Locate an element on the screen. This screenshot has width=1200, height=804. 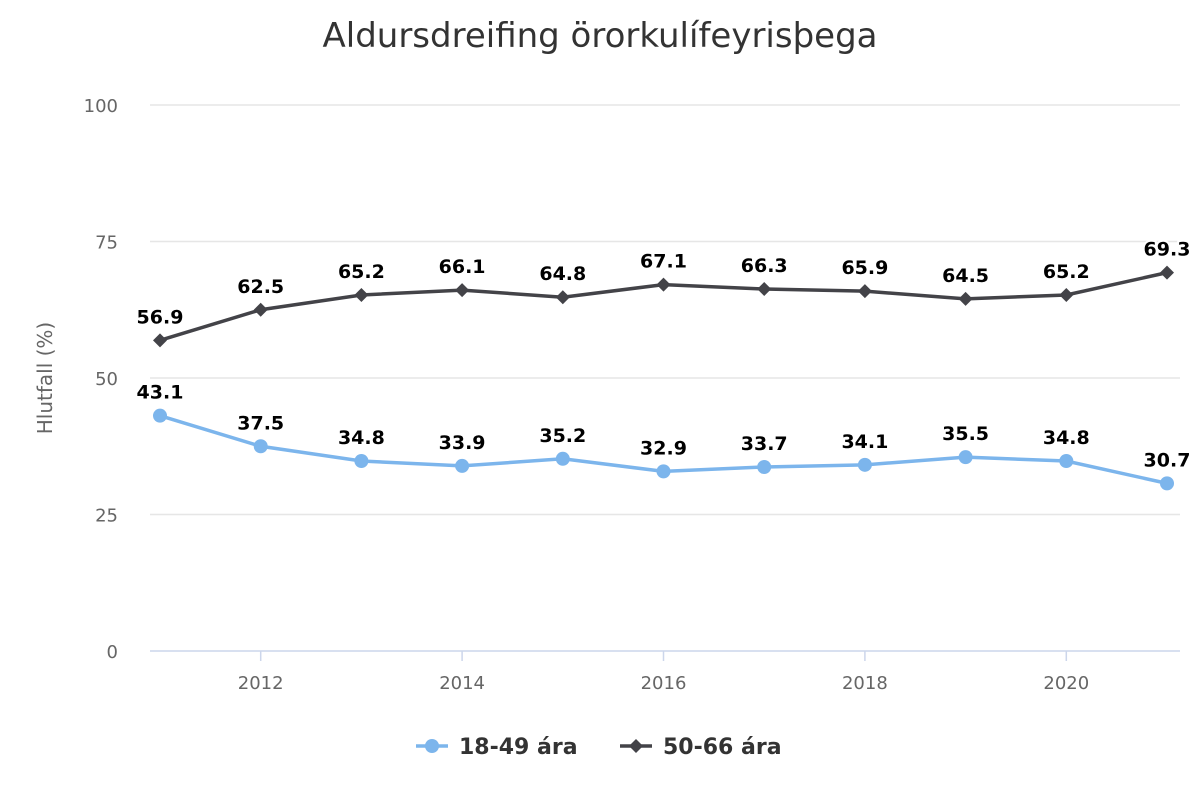
data-label: 69.3 is located at coordinates (1167, 250).